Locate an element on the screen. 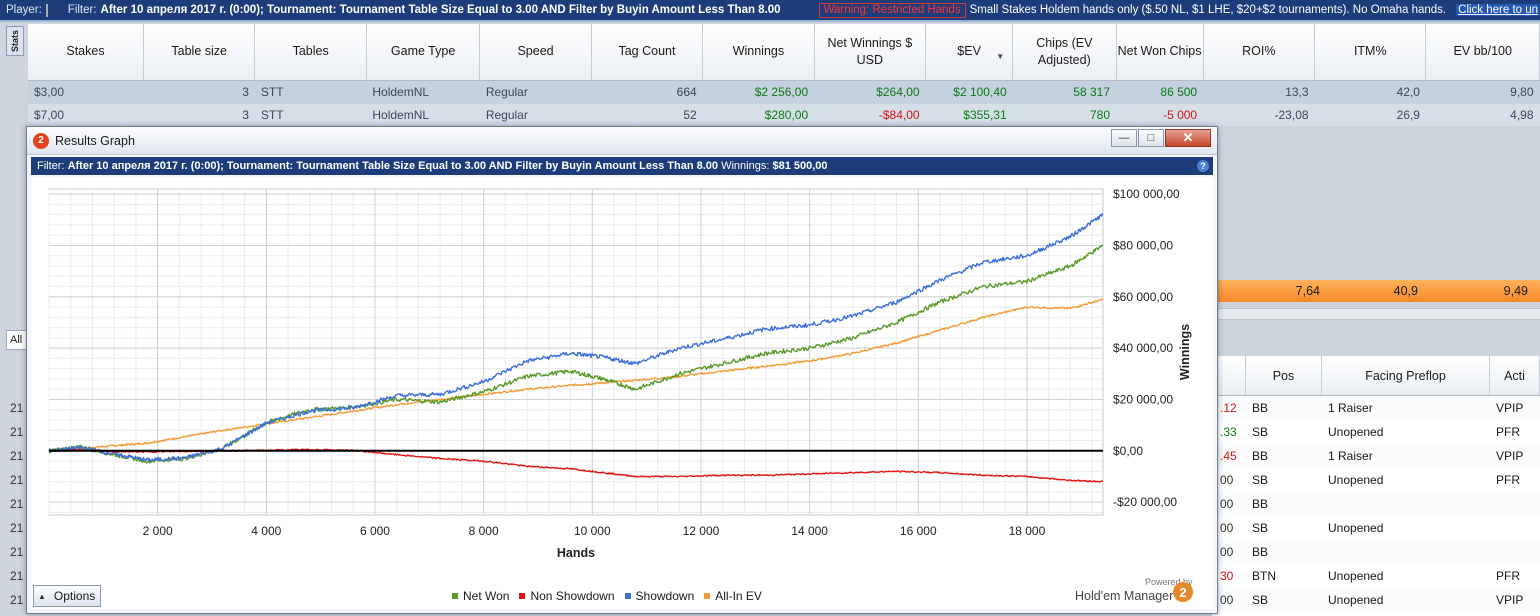 Image resolution: width=1540 pixels, height=616 pixels. hands-header-row: Pos Facing Preflop Acti is located at coordinates (1376, 376).